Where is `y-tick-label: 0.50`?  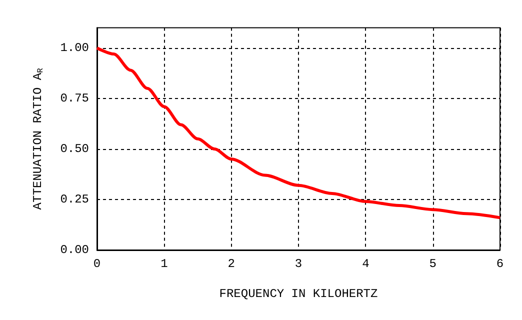
y-tick-label: 0.50 is located at coordinates (74, 149).